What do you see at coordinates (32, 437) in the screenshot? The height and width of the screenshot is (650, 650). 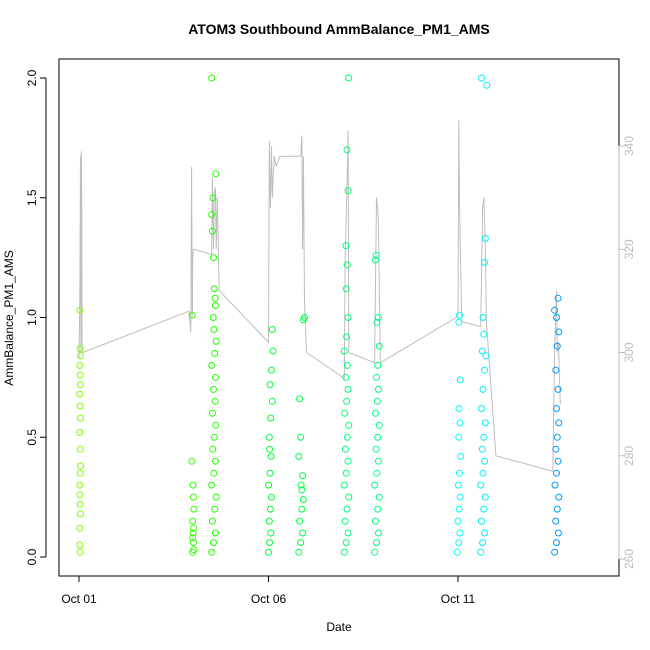 I see `y-tick-label: 0.5` at bounding box center [32, 437].